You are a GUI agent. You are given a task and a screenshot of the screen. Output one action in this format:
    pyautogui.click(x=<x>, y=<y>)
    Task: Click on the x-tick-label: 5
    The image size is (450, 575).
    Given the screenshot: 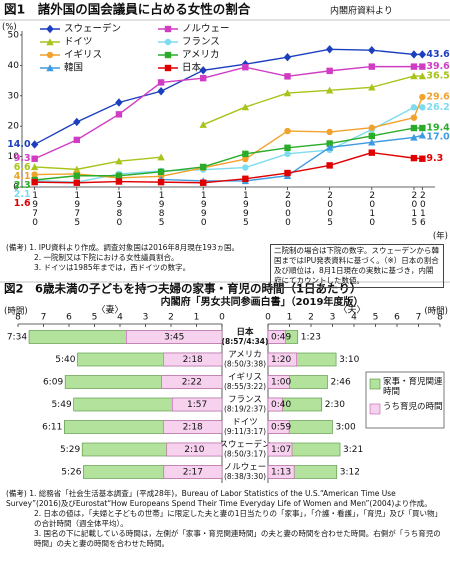 What is the action you would take?
    pyautogui.click(x=95, y=318)
    